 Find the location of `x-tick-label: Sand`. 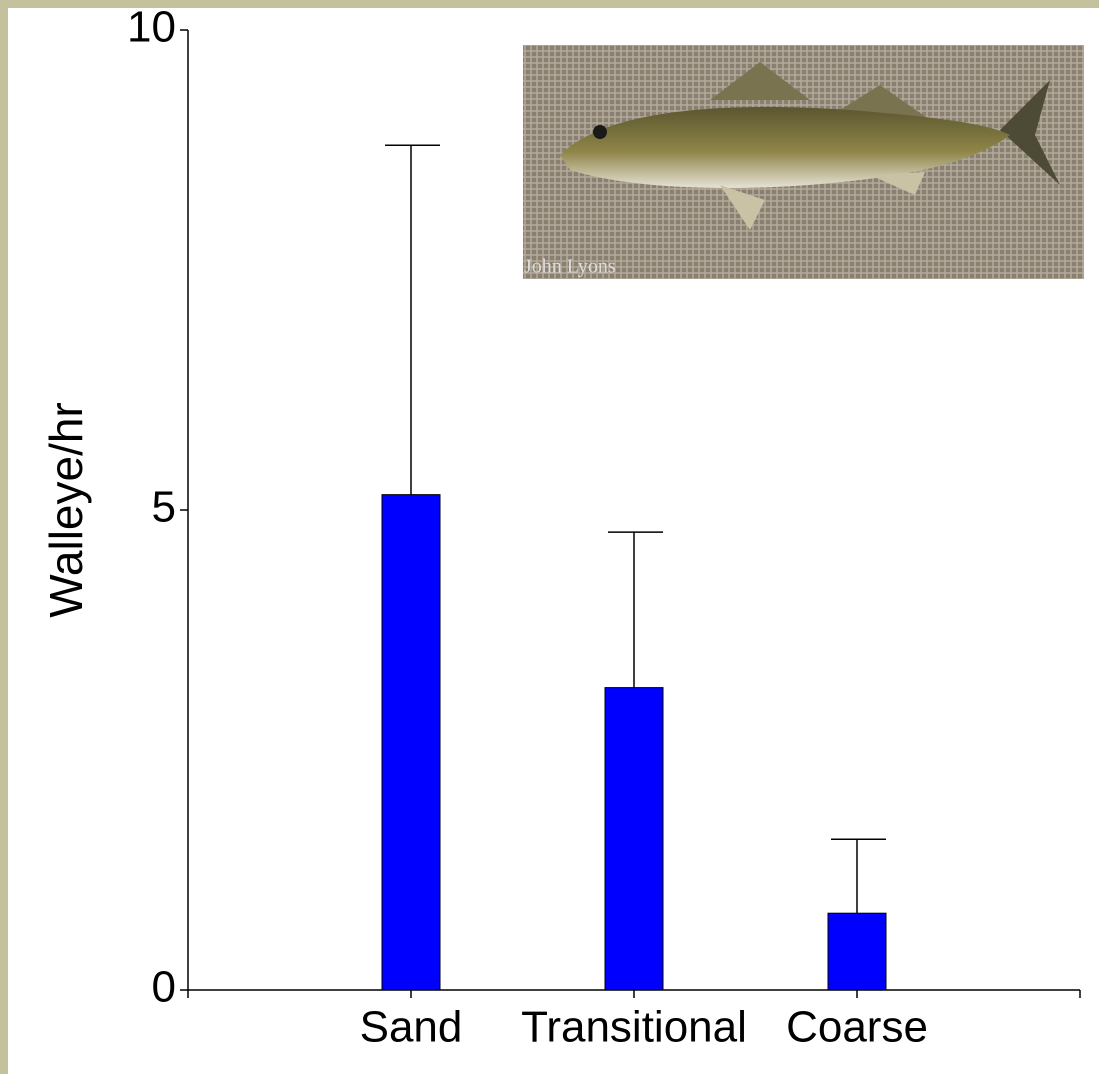

x-tick-label: Sand is located at coordinates (411, 1027).